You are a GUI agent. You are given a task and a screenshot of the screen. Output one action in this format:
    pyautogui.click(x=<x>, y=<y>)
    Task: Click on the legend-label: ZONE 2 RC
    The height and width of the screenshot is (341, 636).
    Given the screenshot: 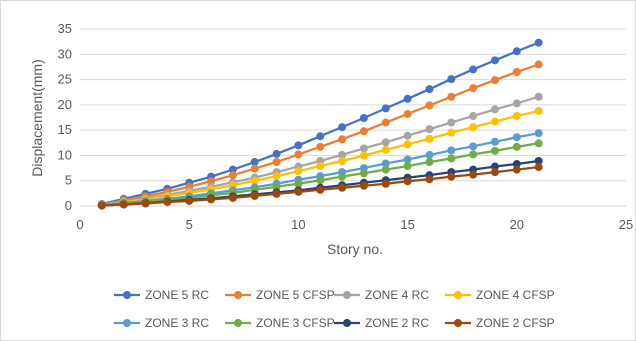 What is the action you would take?
    pyautogui.click(x=397, y=323)
    